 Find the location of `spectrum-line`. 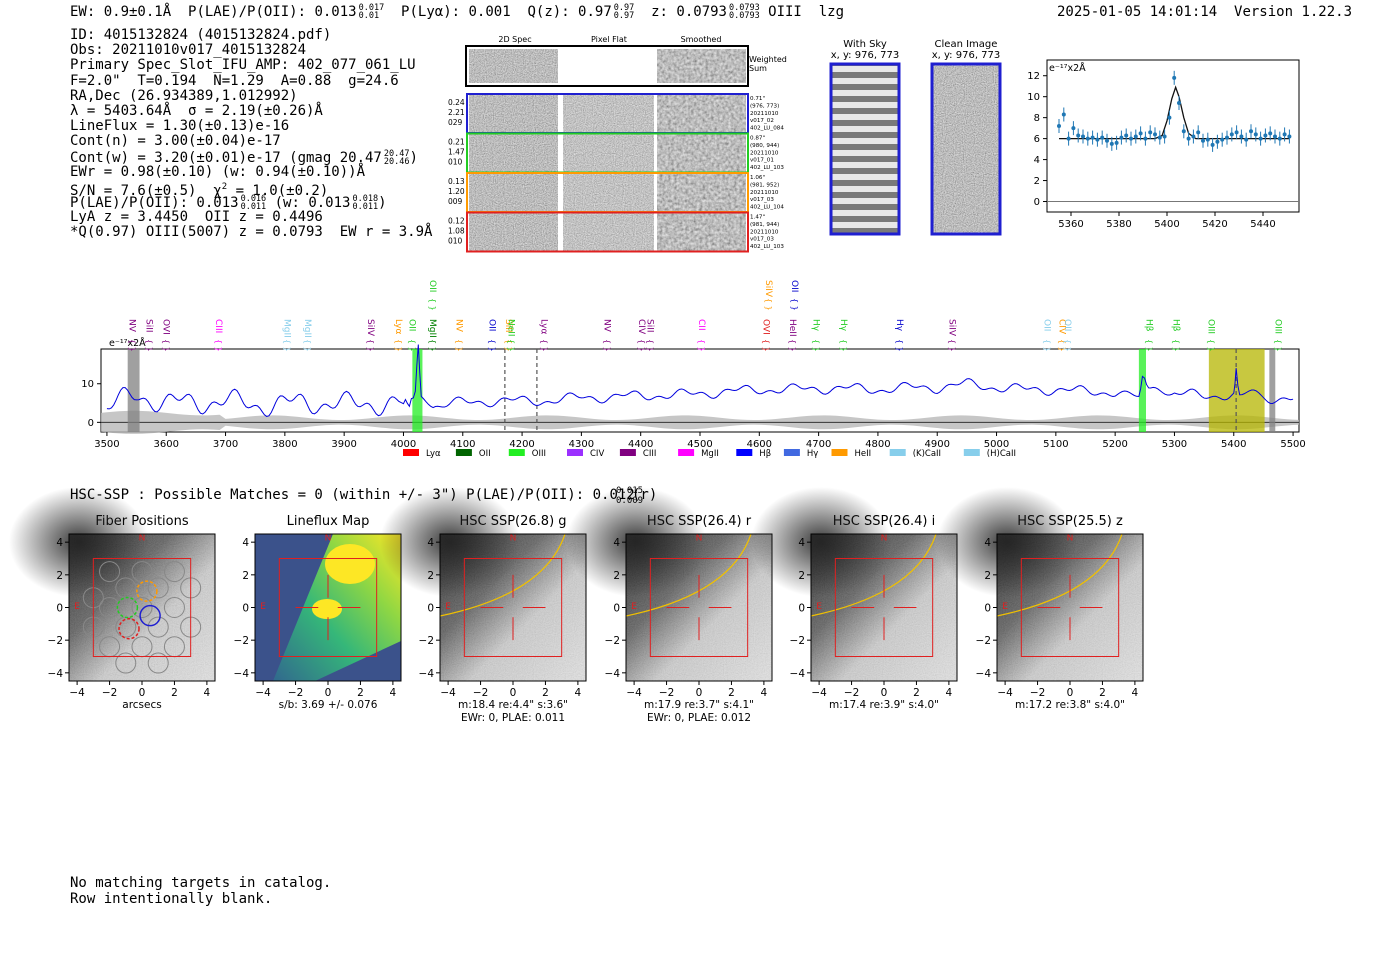

spectrum-line is located at coordinates (700, 380).